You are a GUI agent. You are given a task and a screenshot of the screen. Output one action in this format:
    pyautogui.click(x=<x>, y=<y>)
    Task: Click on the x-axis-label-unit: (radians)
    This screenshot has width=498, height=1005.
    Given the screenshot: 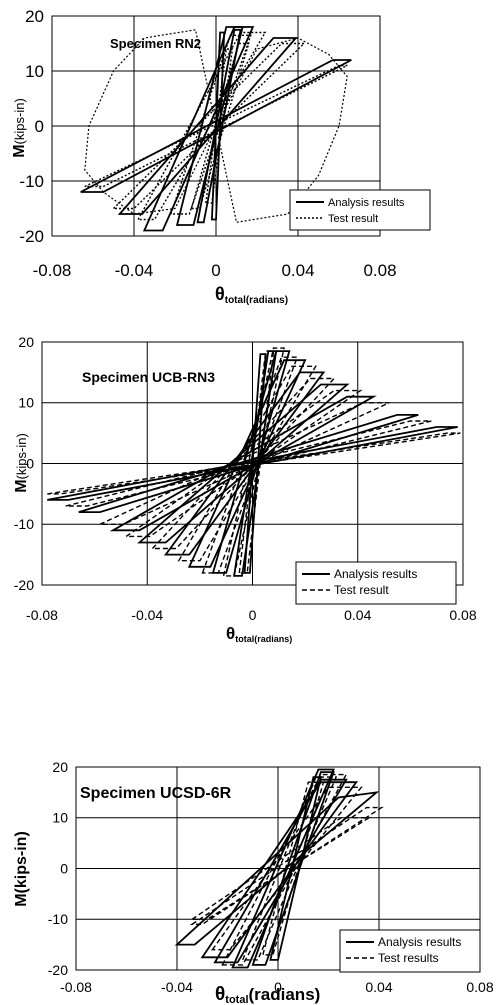 What is the action you would take?
    pyautogui.click(x=285, y=994)
    